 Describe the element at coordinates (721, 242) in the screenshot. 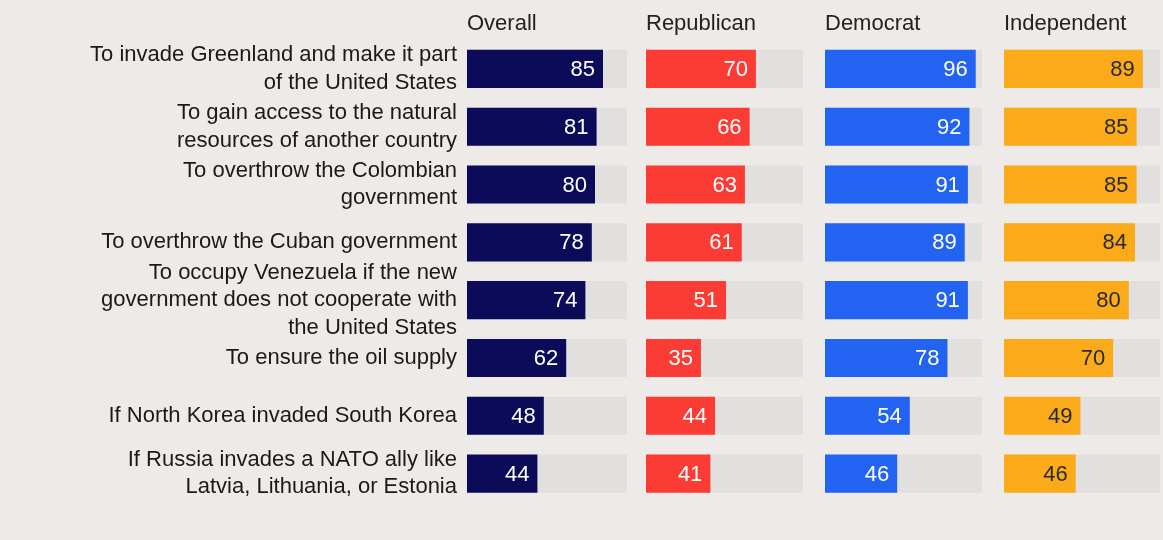

I see `data-label: 61` at that location.